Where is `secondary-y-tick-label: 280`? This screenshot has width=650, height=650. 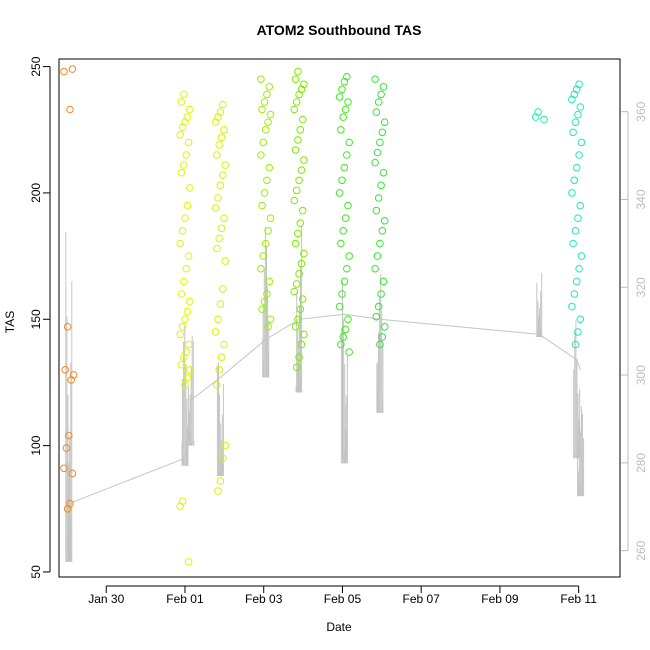
secondary-y-tick-label: 280 is located at coordinates (641, 463).